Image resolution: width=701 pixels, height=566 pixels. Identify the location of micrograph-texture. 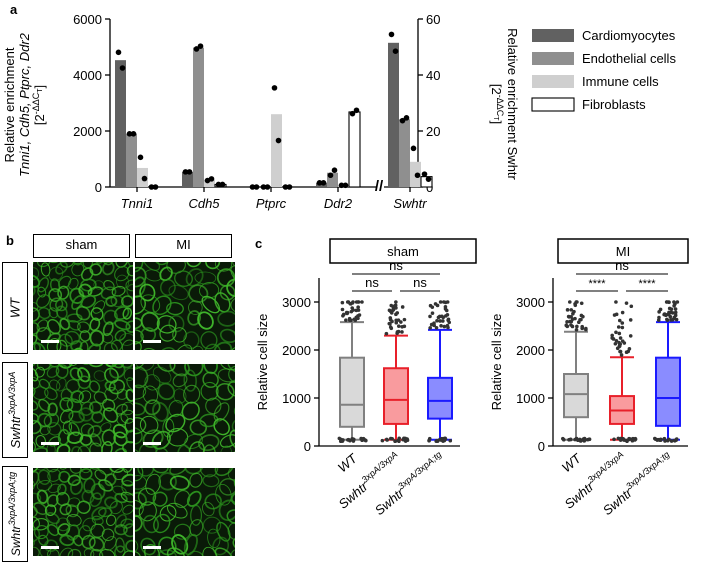
(83, 512).